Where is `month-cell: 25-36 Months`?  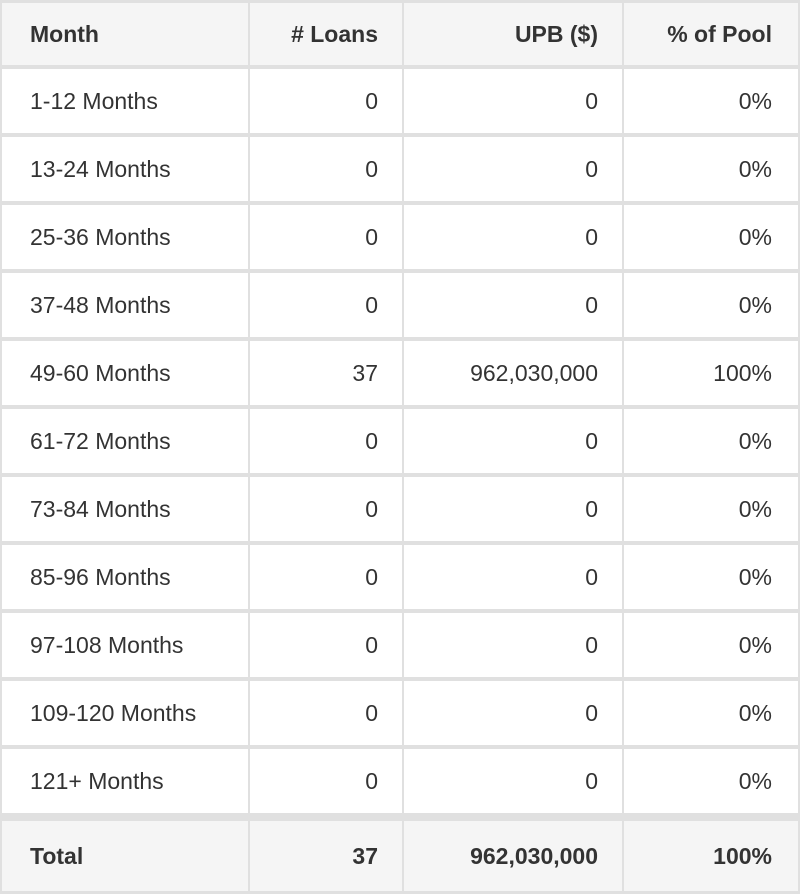 month-cell: 25-36 Months is located at coordinates (125, 237).